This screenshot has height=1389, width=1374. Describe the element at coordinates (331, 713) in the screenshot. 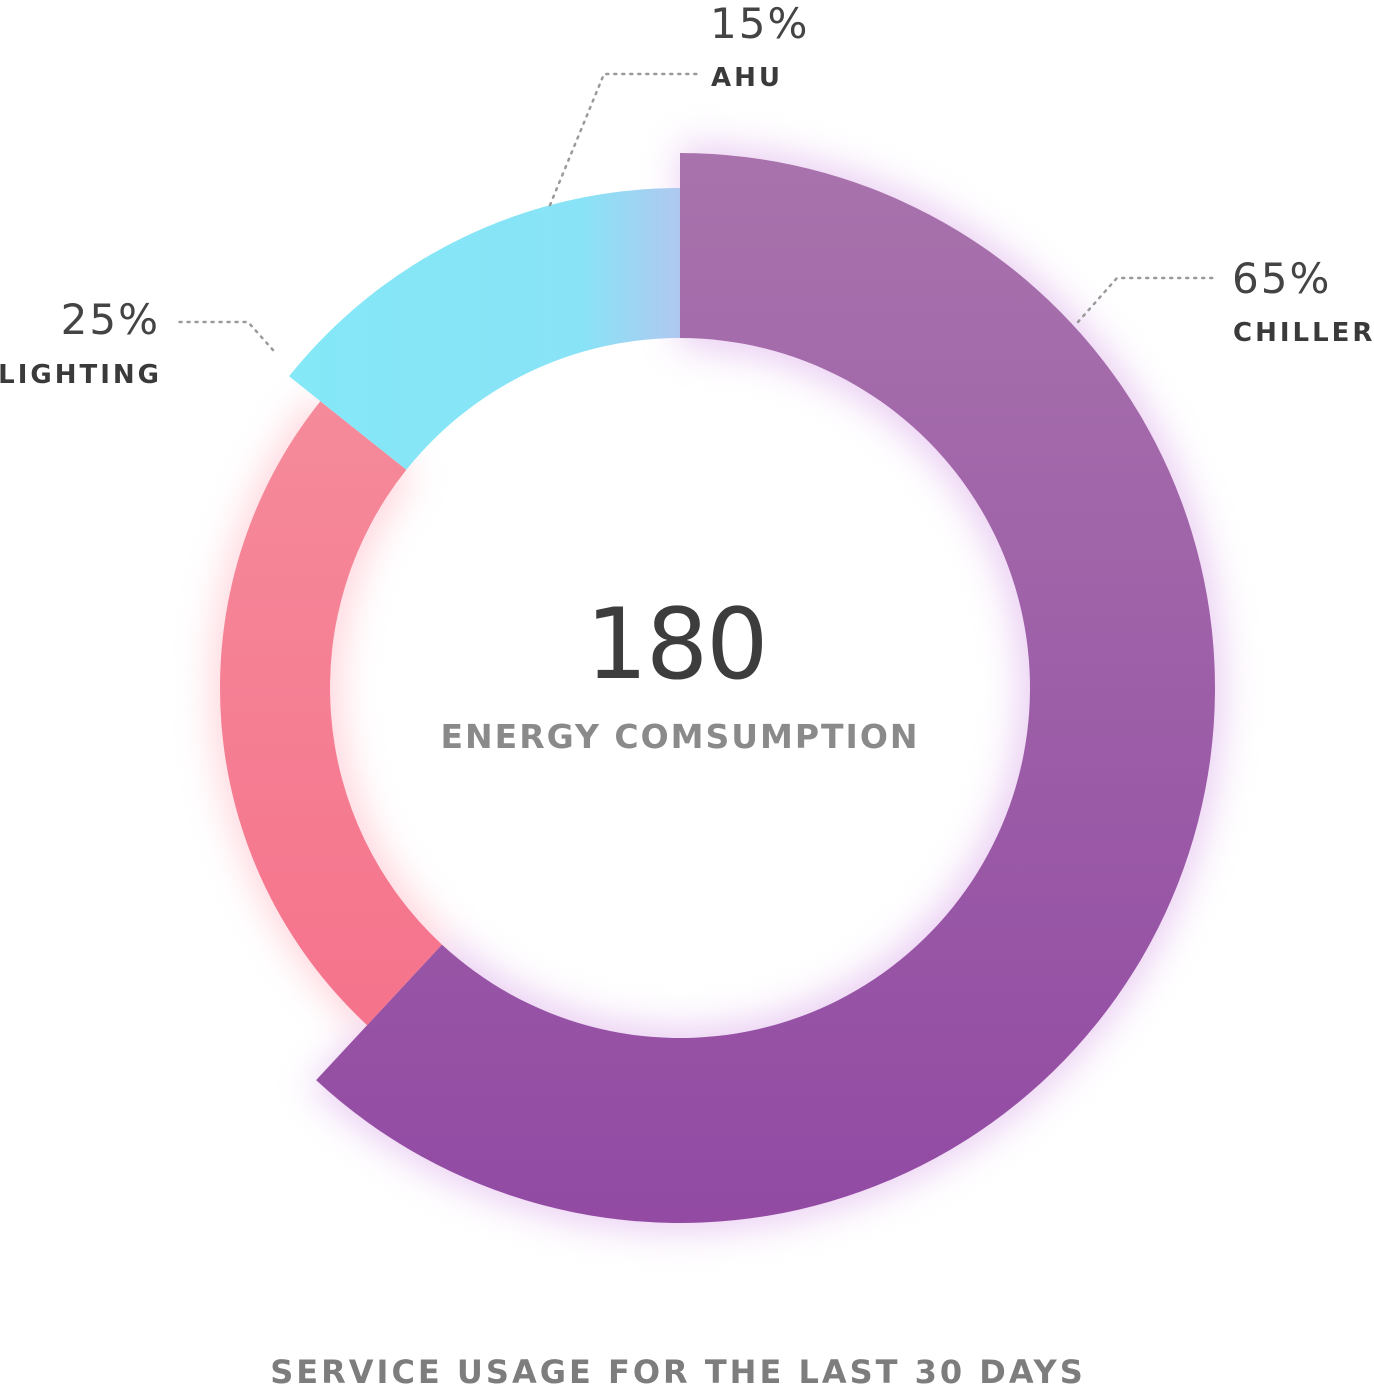

I see `slice-lighting` at that location.